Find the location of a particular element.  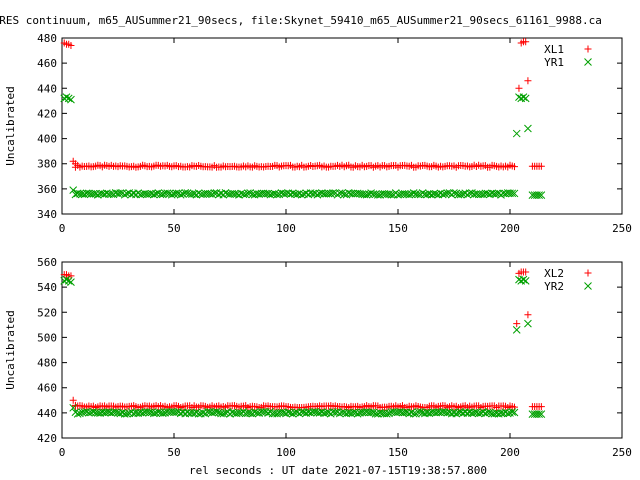

x-tick-label: 0 is located at coordinates (62, 452).